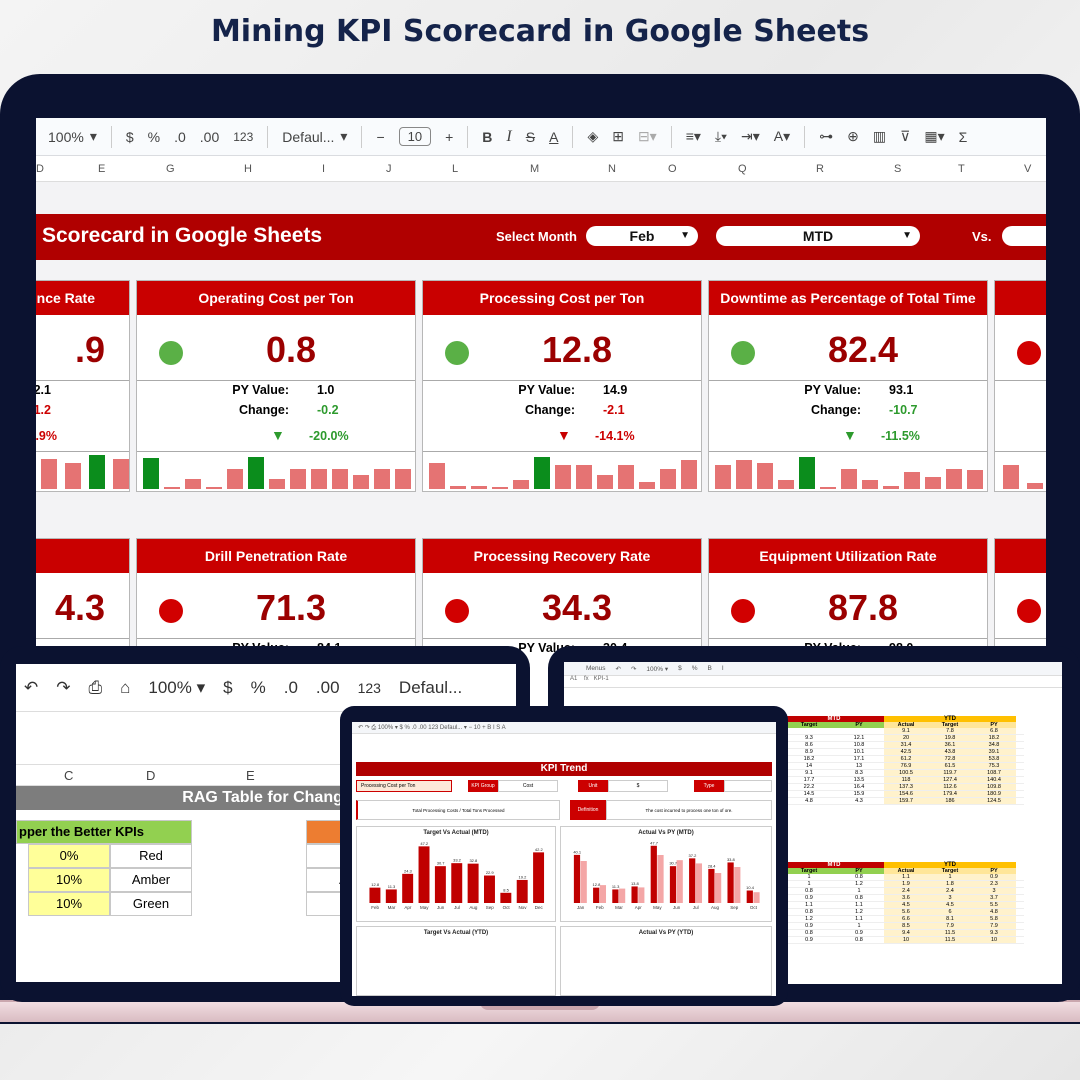 This screenshot has height=1080, width=1080. Describe the element at coordinates (455, 169) in the screenshot. I see `column-header: L` at that location.